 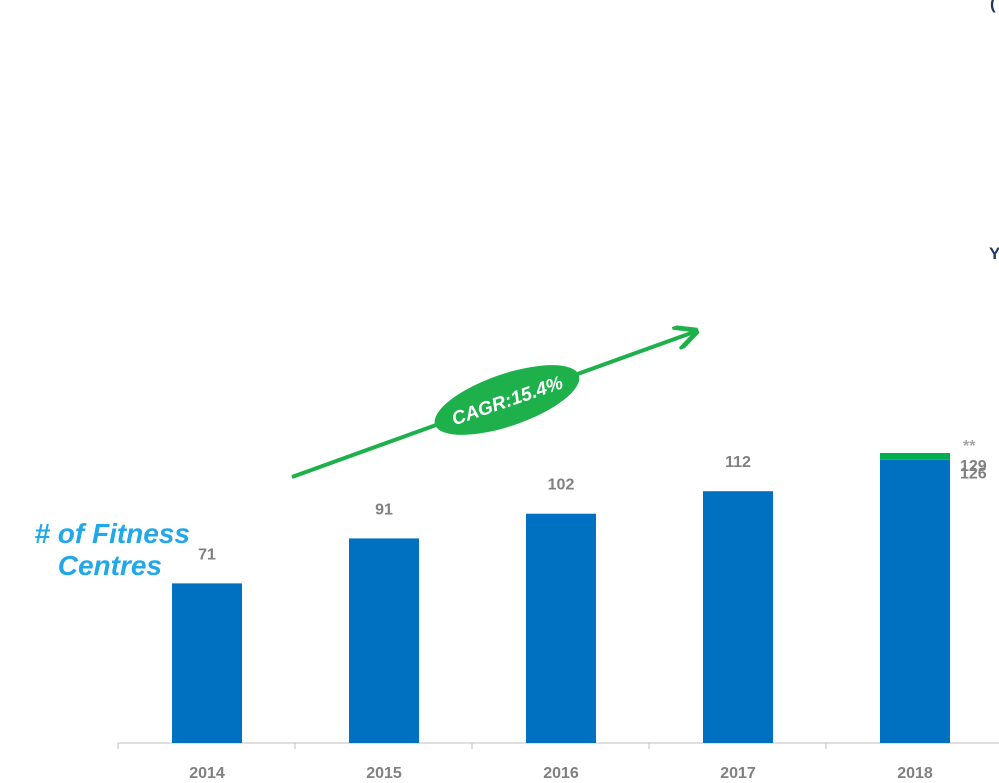 What do you see at coordinates (384, 640) in the screenshot?
I see `bar-2015` at bounding box center [384, 640].